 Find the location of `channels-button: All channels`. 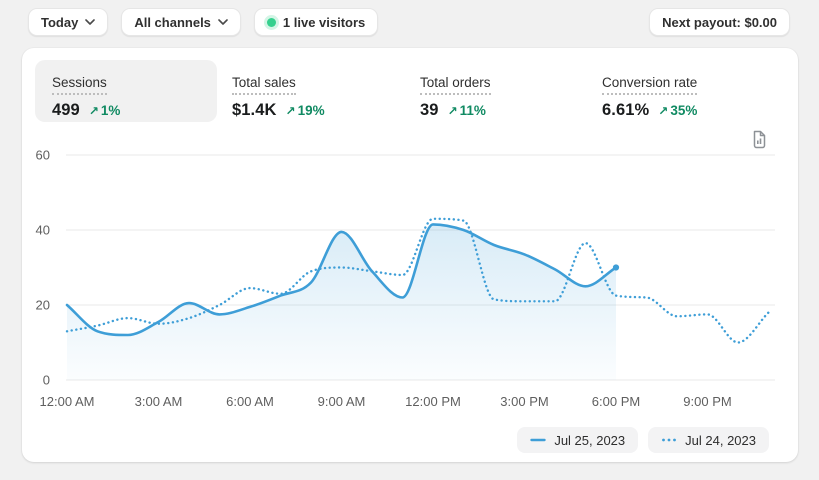

channels-button: All channels is located at coordinates (181, 22).